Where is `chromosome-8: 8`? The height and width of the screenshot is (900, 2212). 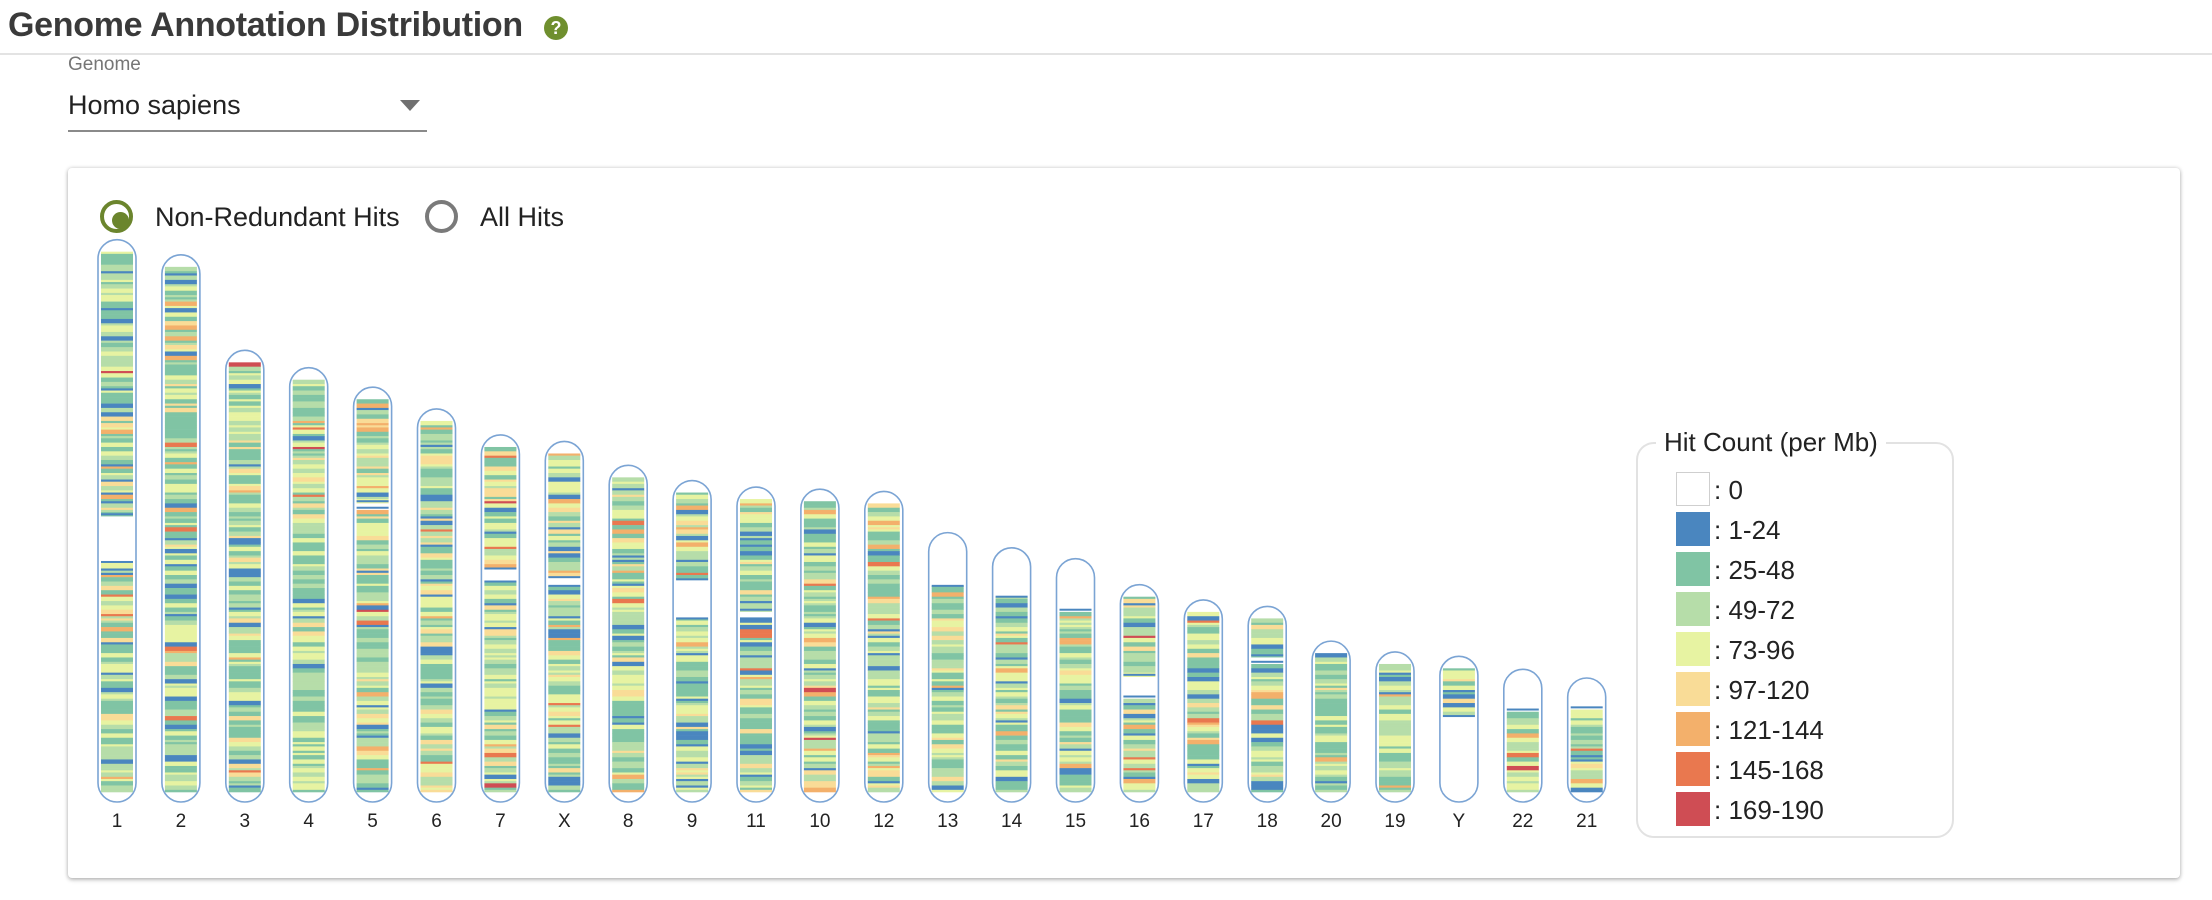
chromosome-8: 8 is located at coordinates (628, 648).